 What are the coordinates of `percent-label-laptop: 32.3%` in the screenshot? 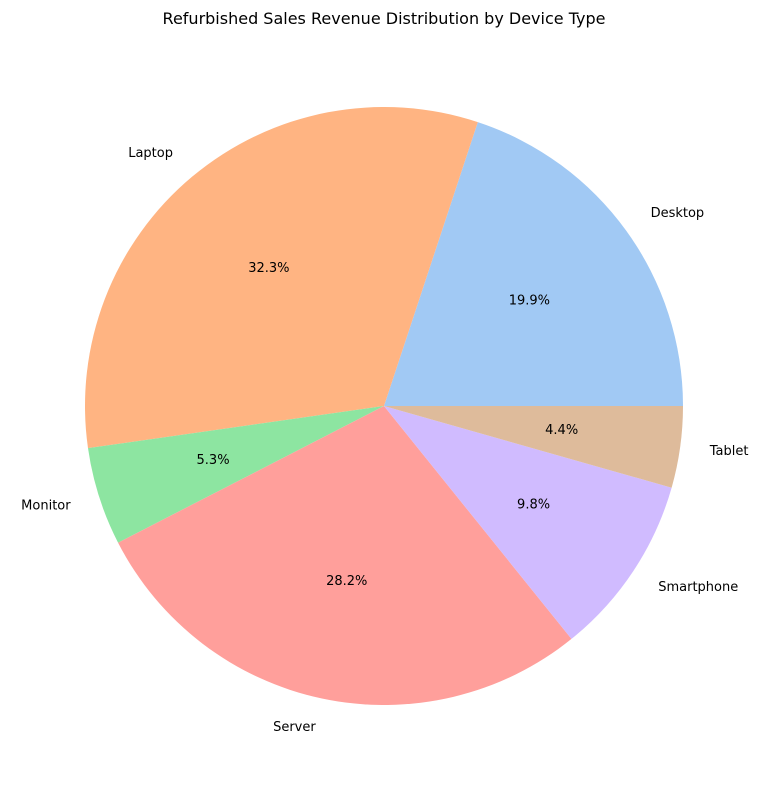 It's located at (268, 268).